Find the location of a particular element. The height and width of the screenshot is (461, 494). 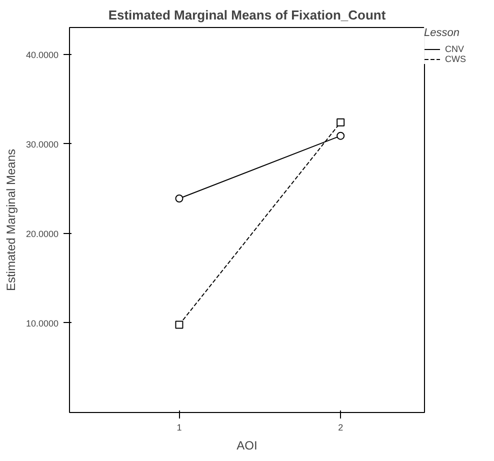

legend-label: CNV is located at coordinates (455, 49).